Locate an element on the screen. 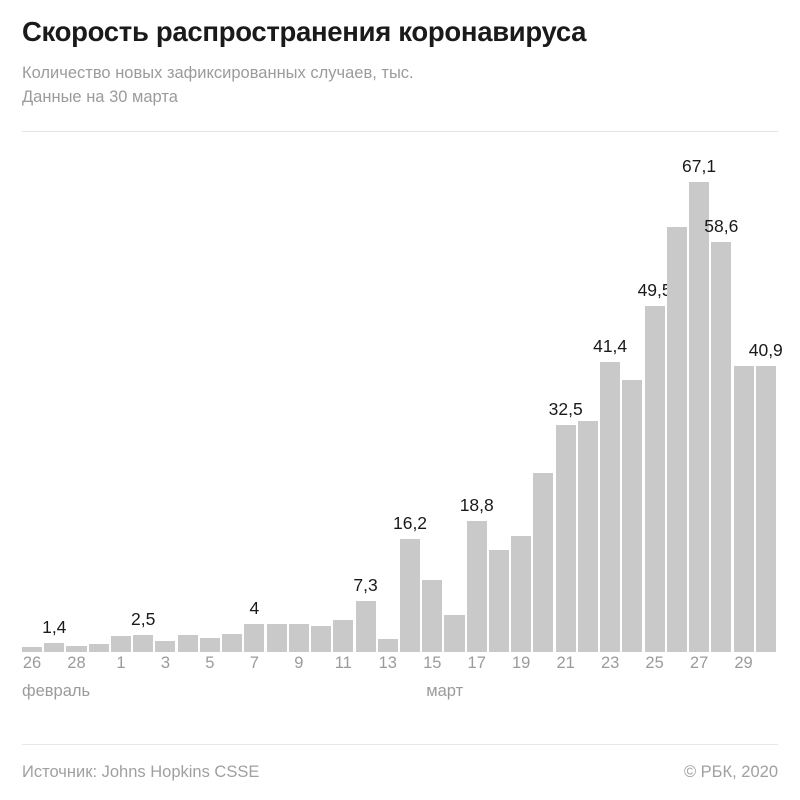 The width and height of the screenshot is (800, 800). bar-value-label: 1,4 is located at coordinates (54, 626).